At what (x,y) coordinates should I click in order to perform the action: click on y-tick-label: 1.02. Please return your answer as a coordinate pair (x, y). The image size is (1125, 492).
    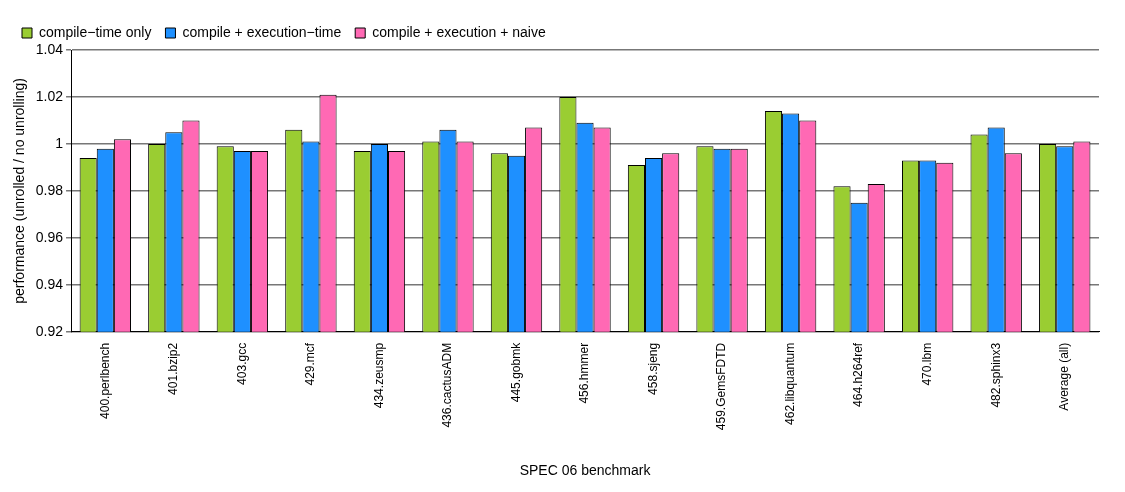
    Looking at the image, I should click on (49, 95).